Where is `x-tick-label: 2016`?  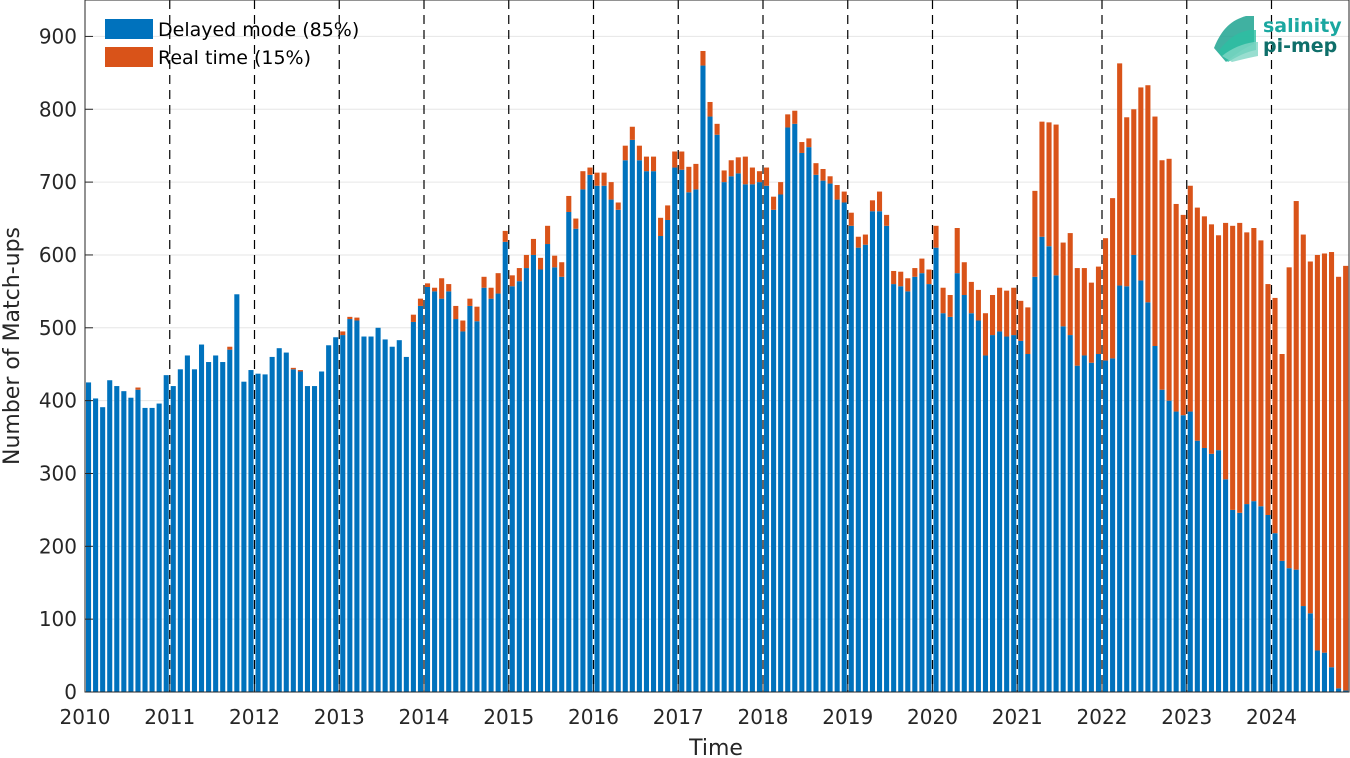 x-tick-label: 2016 is located at coordinates (593, 717).